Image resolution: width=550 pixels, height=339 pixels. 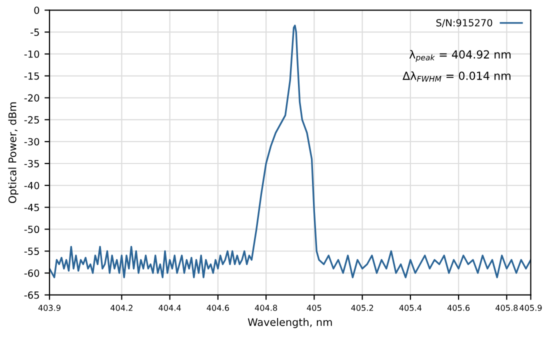 I want to click on x-tick-label: 404.2, so click(x=121, y=307).